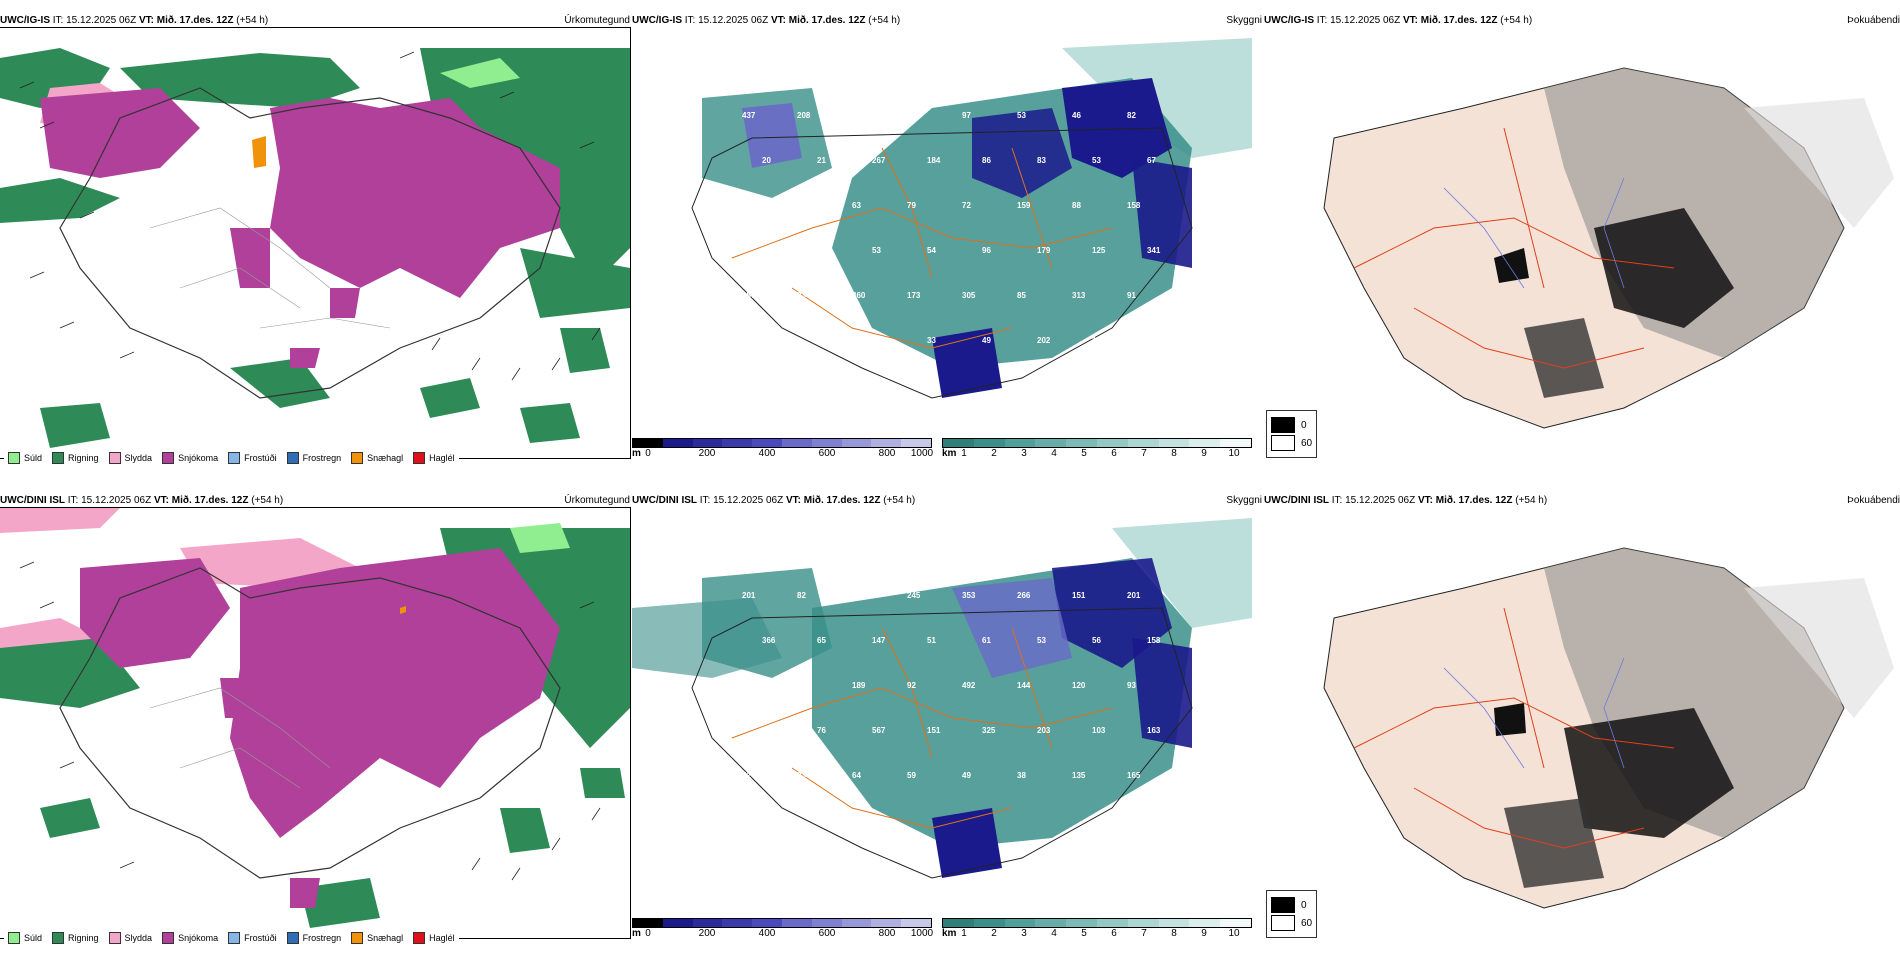 The image size is (1900, 954). Describe the element at coordinates (879, 640) in the screenshot. I see `visibility-value-label: 147` at that location.